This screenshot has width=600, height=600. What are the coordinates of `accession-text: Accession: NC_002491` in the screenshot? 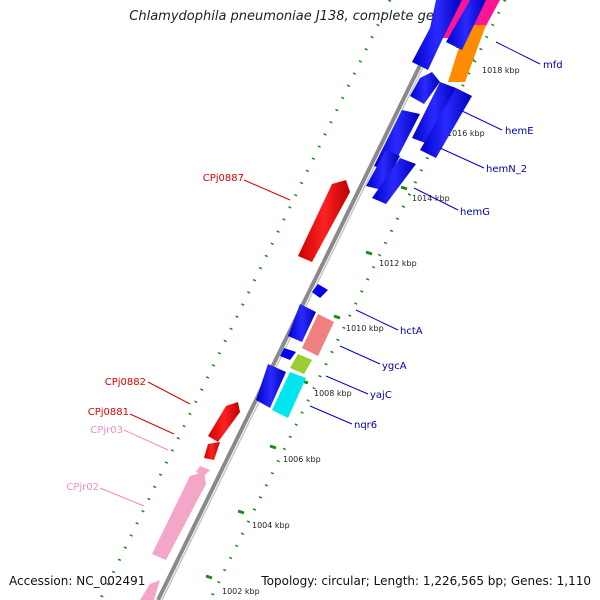 It's located at (77, 581).